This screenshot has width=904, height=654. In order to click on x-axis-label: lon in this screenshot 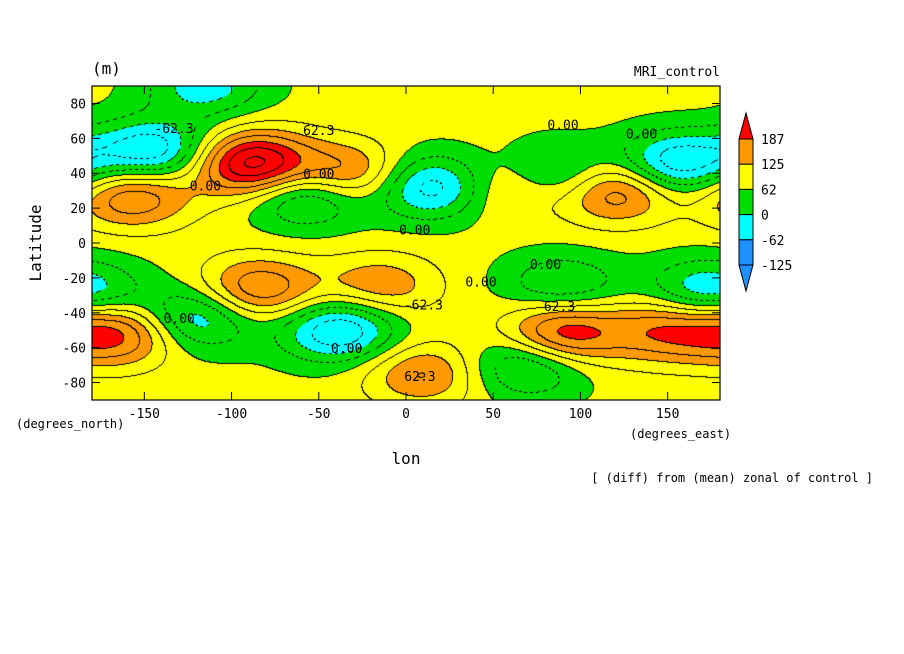, I will do `click(406, 458)`.